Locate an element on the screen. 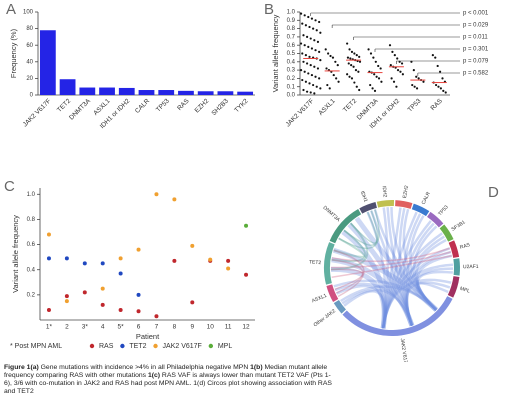  x-tick-label: 8 is located at coordinates (175, 327).